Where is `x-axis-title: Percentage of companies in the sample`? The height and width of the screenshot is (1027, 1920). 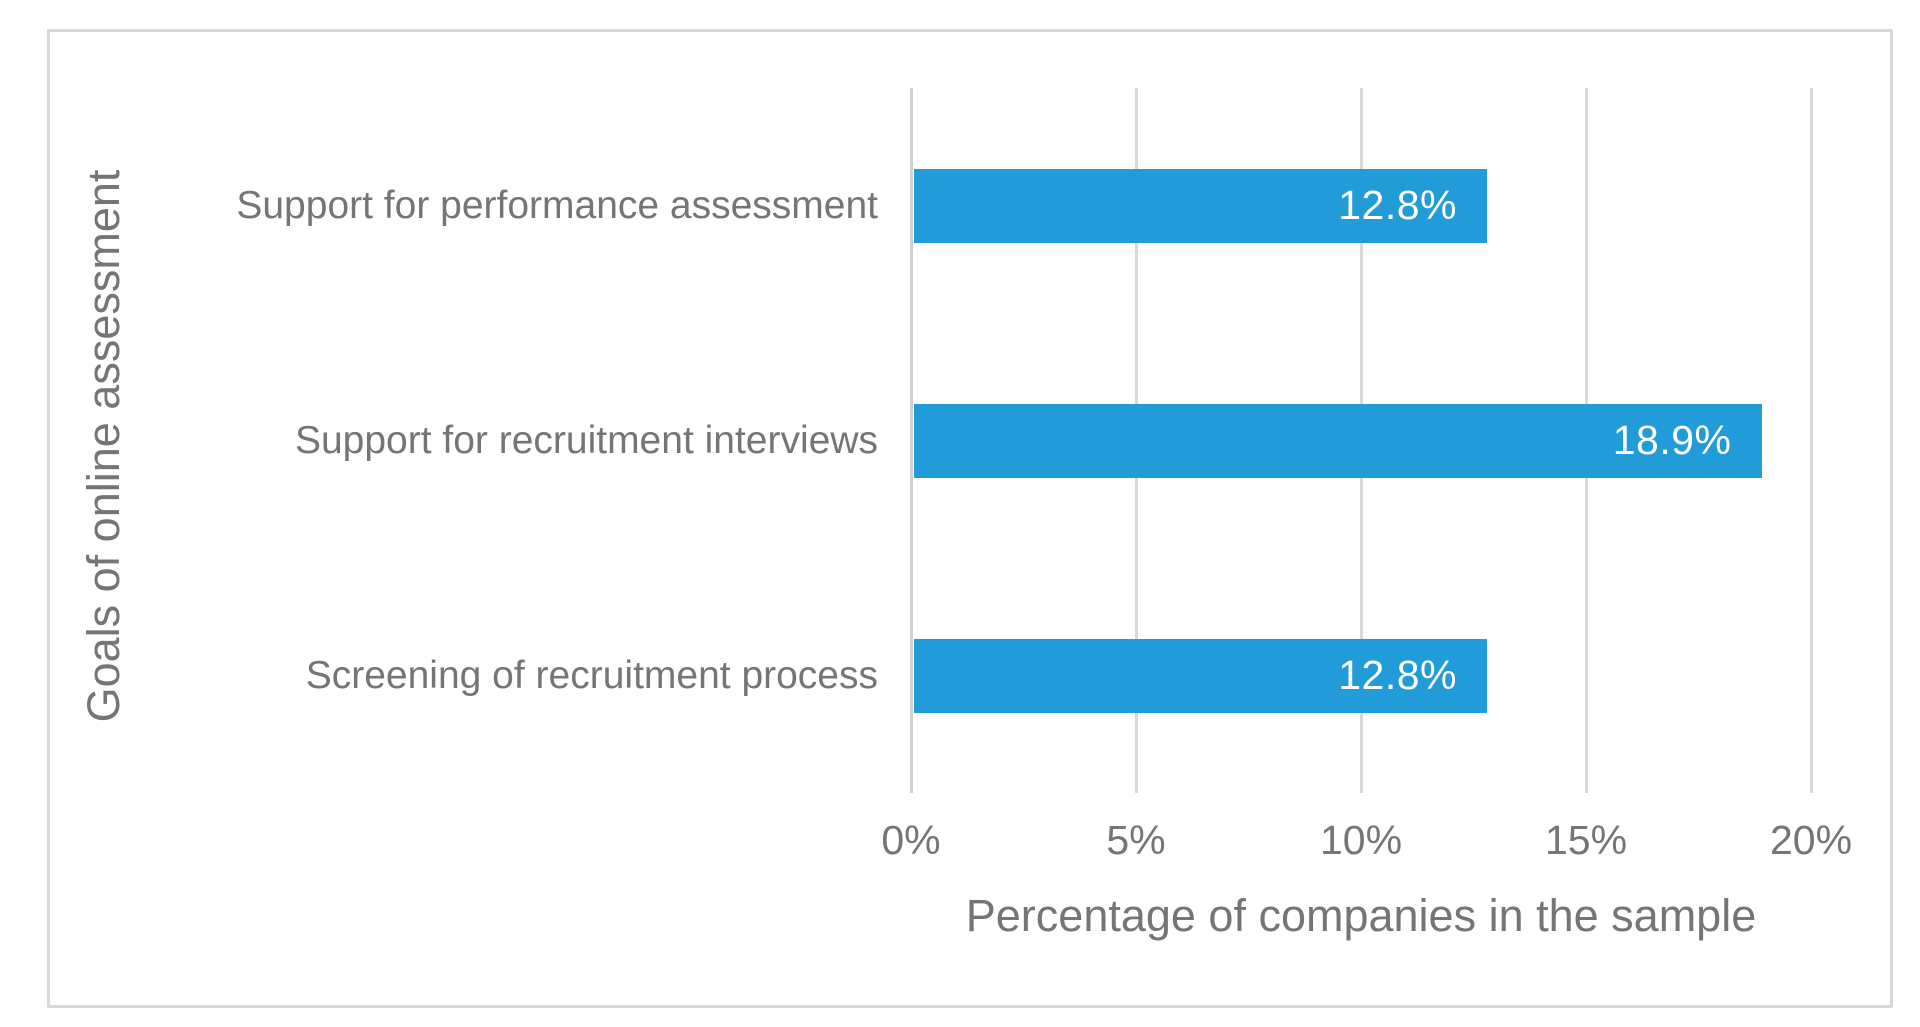
x-axis-title: Percentage of companies in the sample is located at coordinates (1361, 915).